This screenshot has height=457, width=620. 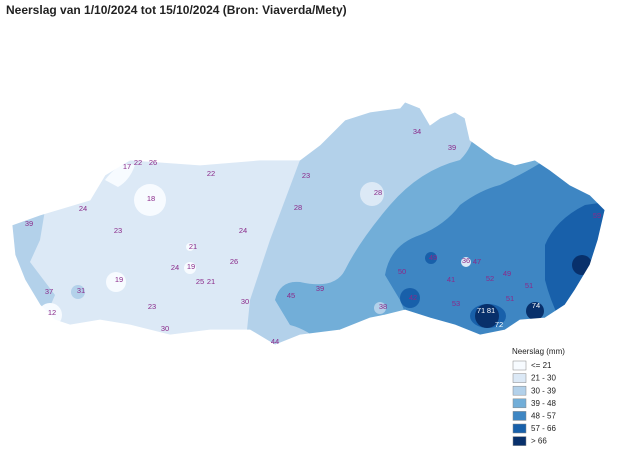 What do you see at coordinates (543, 416) in the screenshot?
I see `legend-label: 48 - 57` at bounding box center [543, 416].